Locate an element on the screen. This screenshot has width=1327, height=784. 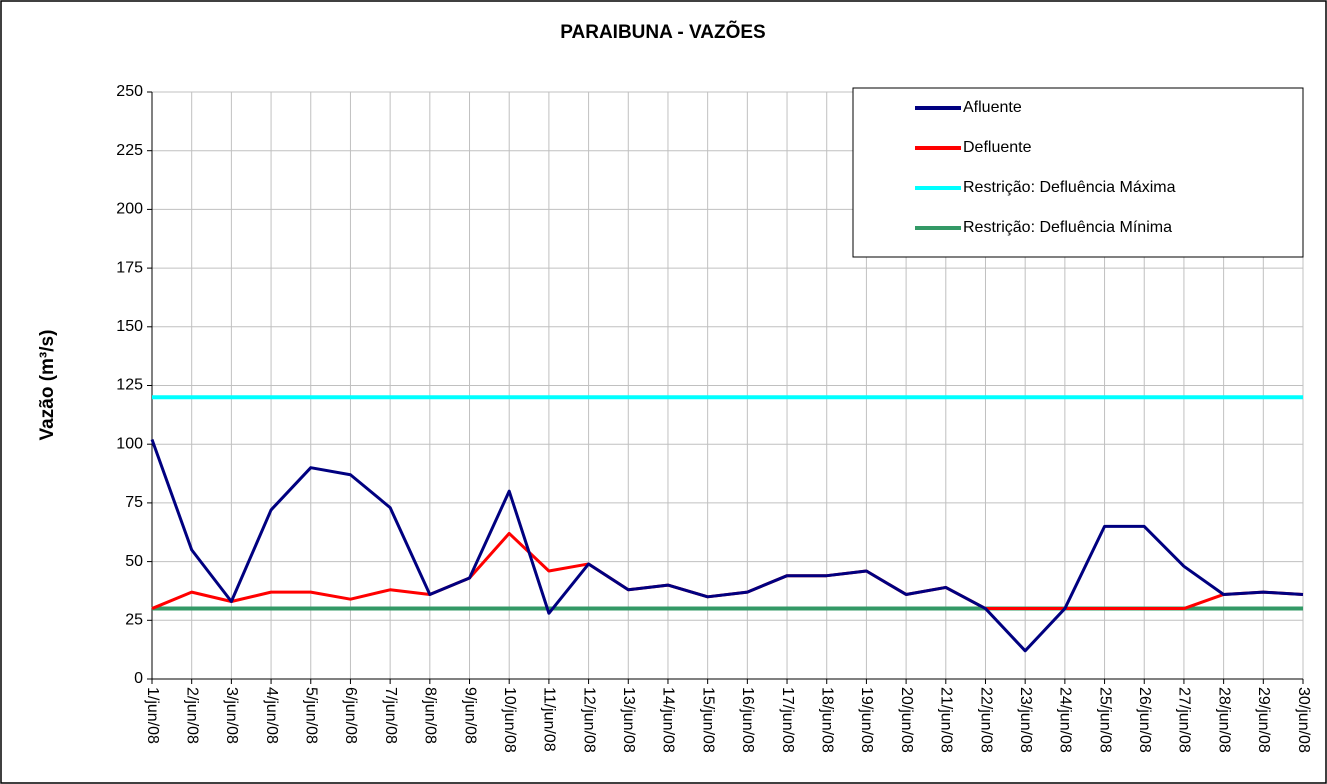
y-tick-label: 25 is located at coordinates (134, 620).